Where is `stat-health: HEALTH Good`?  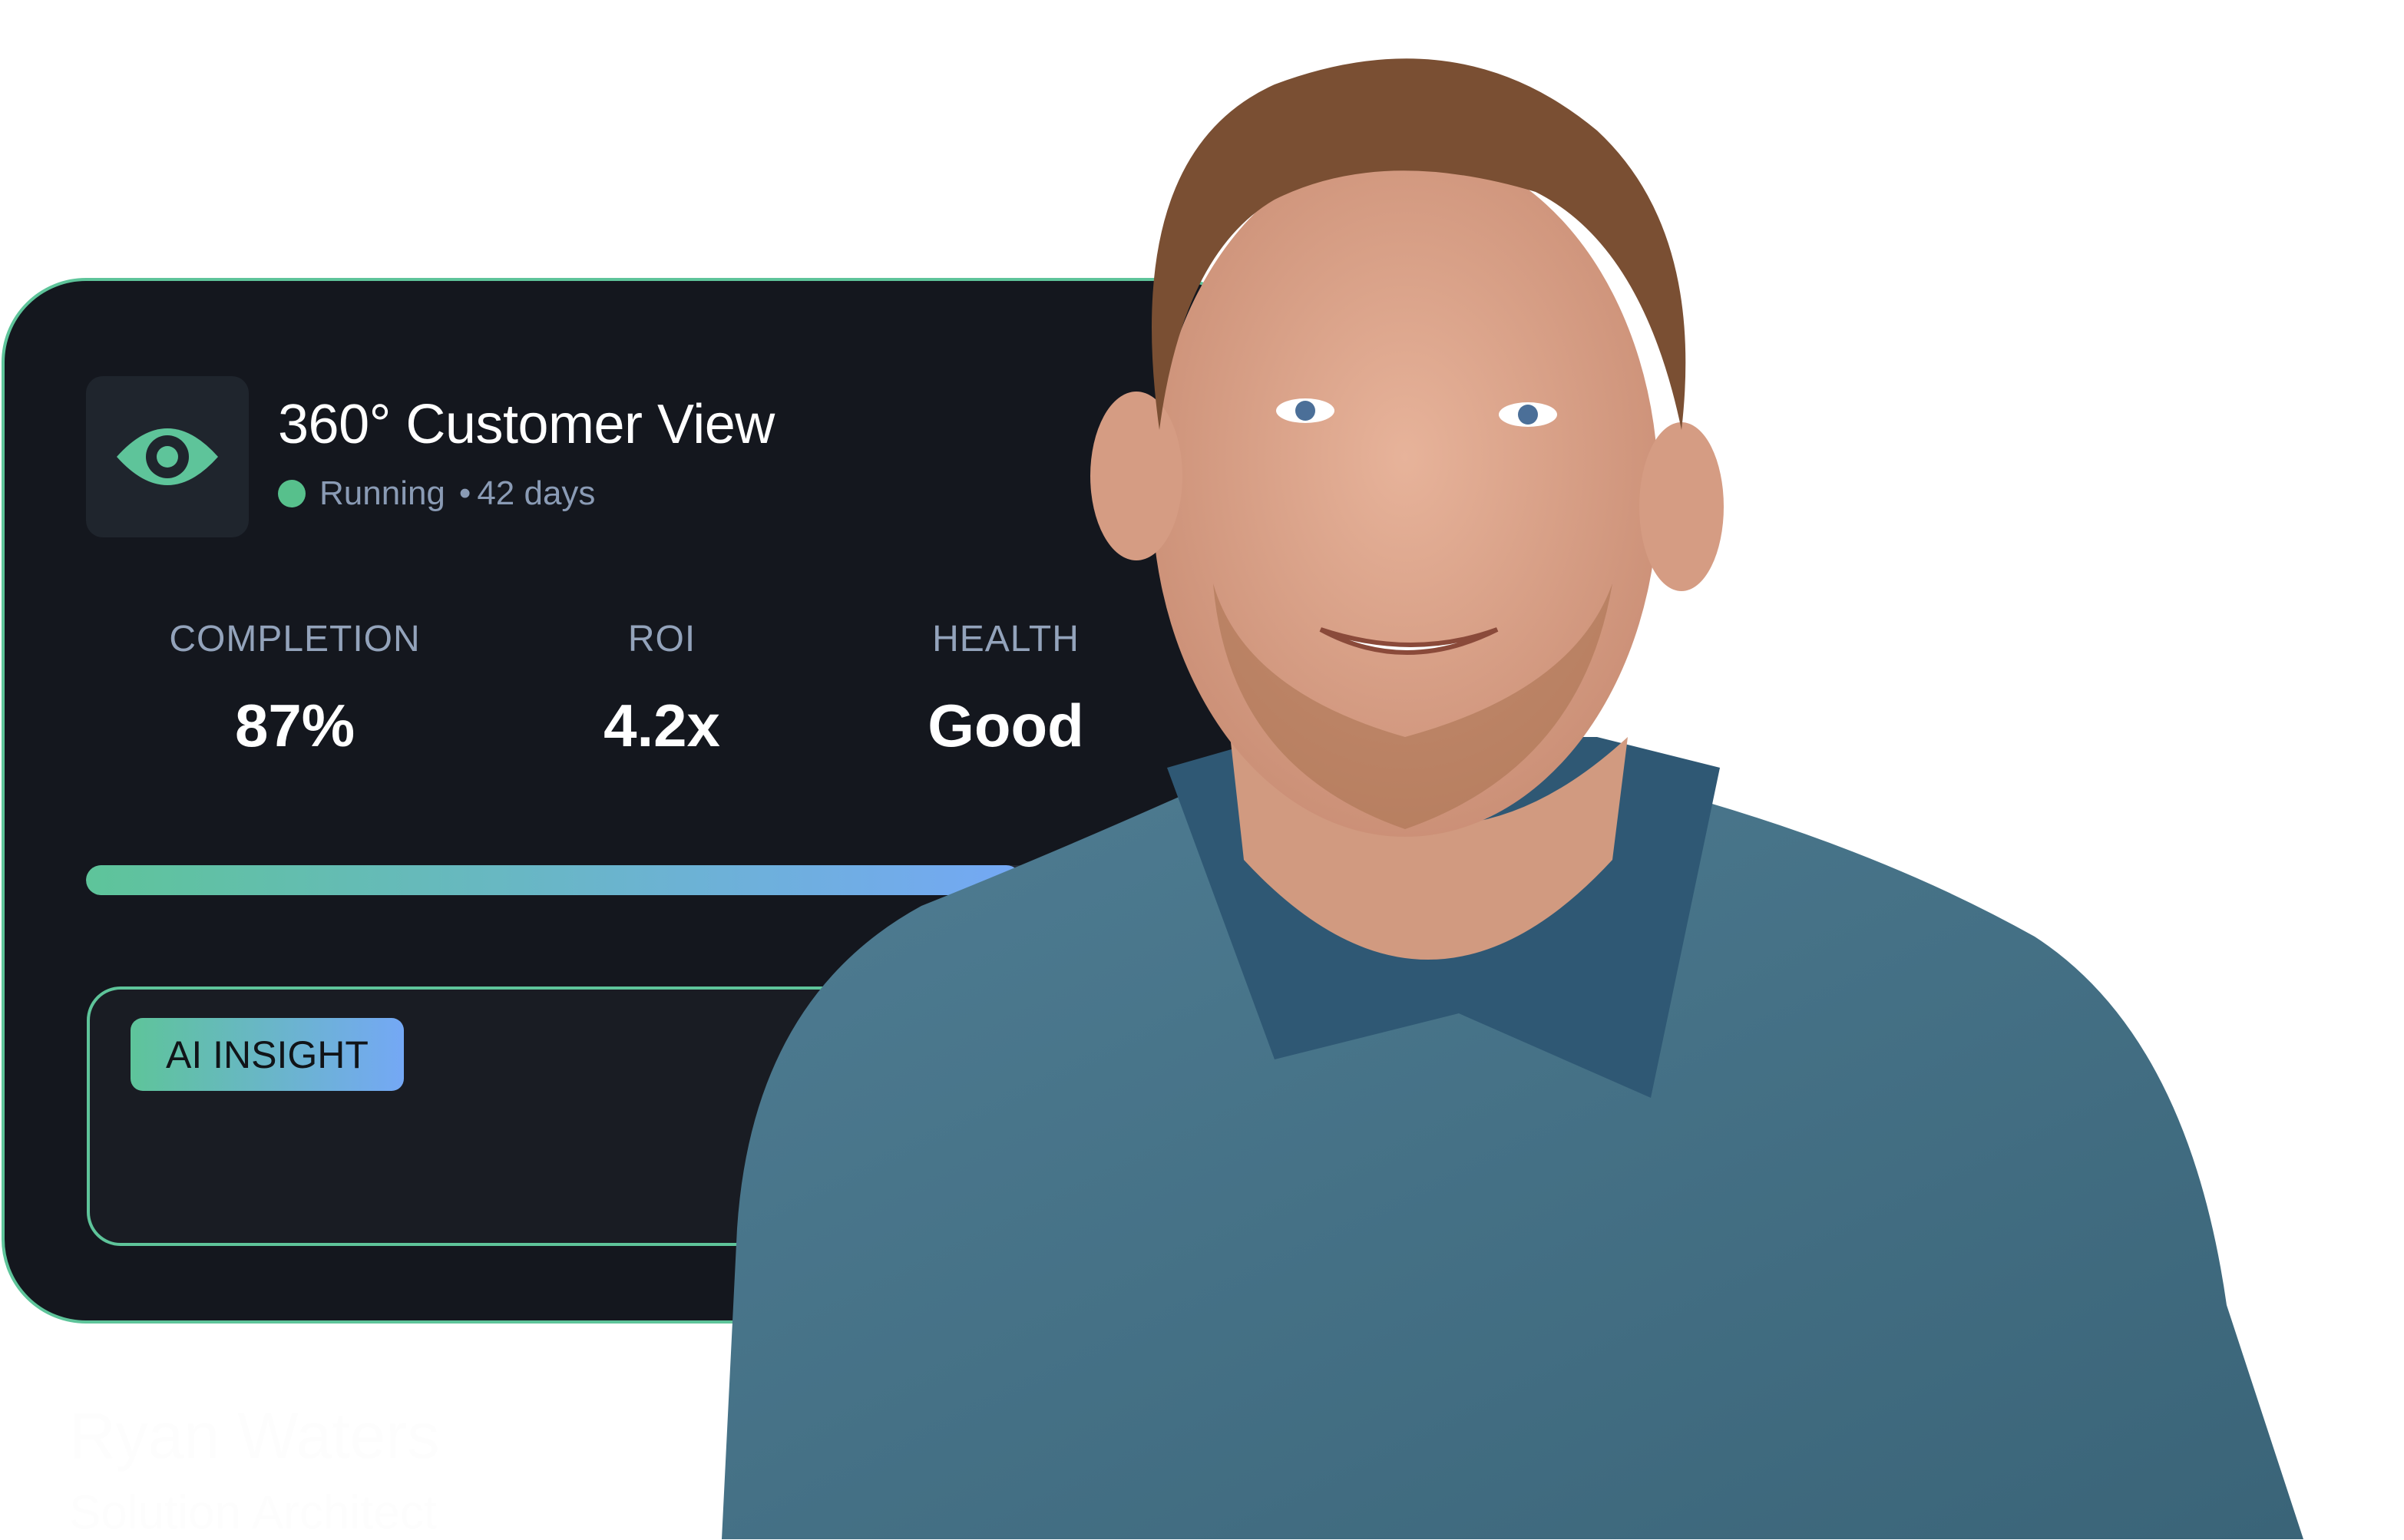
stat-health: HEALTH Good is located at coordinates (1006, 689).